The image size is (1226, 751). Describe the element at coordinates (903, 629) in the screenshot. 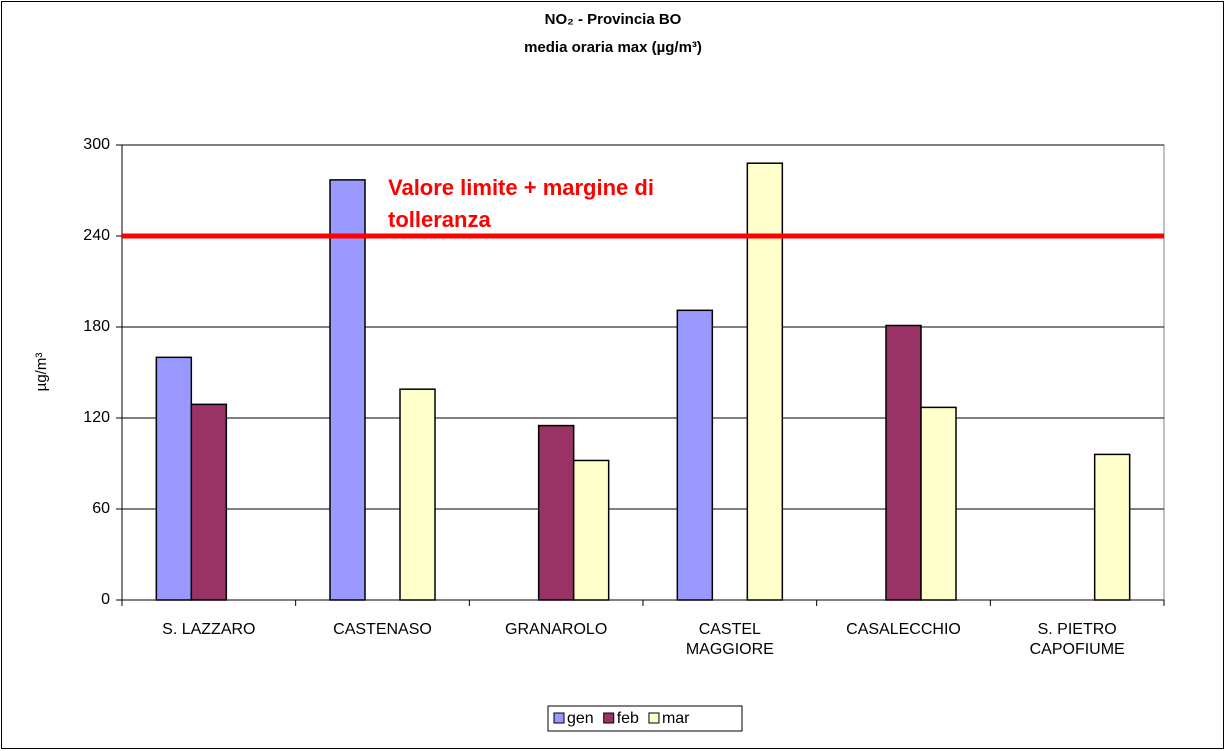

I see `x-tick-label: CASALECCHIO` at that location.